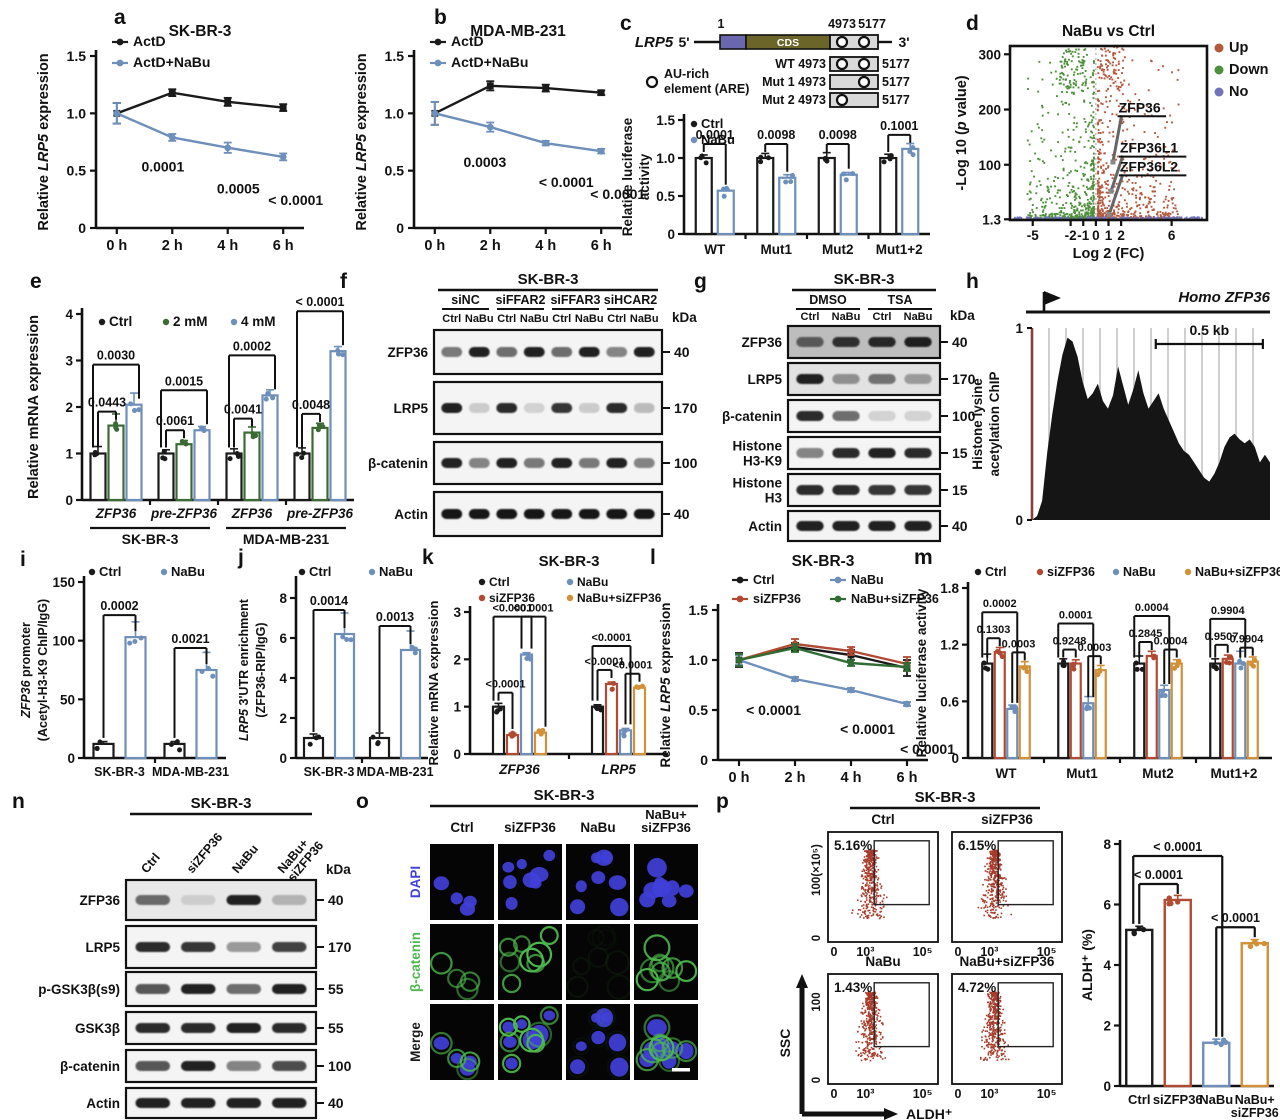  What do you see at coordinates (1138, 708) in the screenshot?
I see `bars-NaBu+siZFP36` at bounding box center [1138, 708].